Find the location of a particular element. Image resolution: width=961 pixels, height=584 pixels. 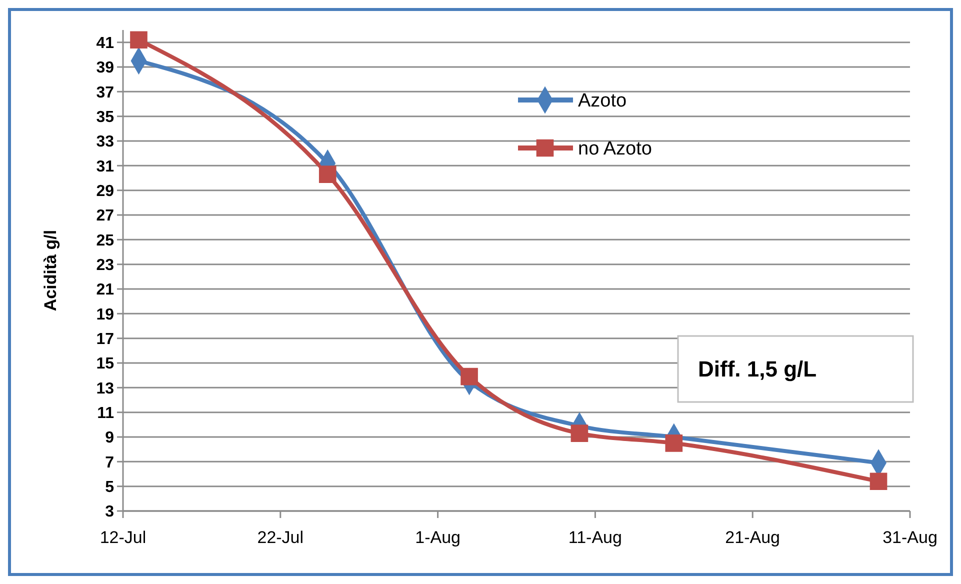

annotation: Diff. 1,5 g/L is located at coordinates (757, 369).